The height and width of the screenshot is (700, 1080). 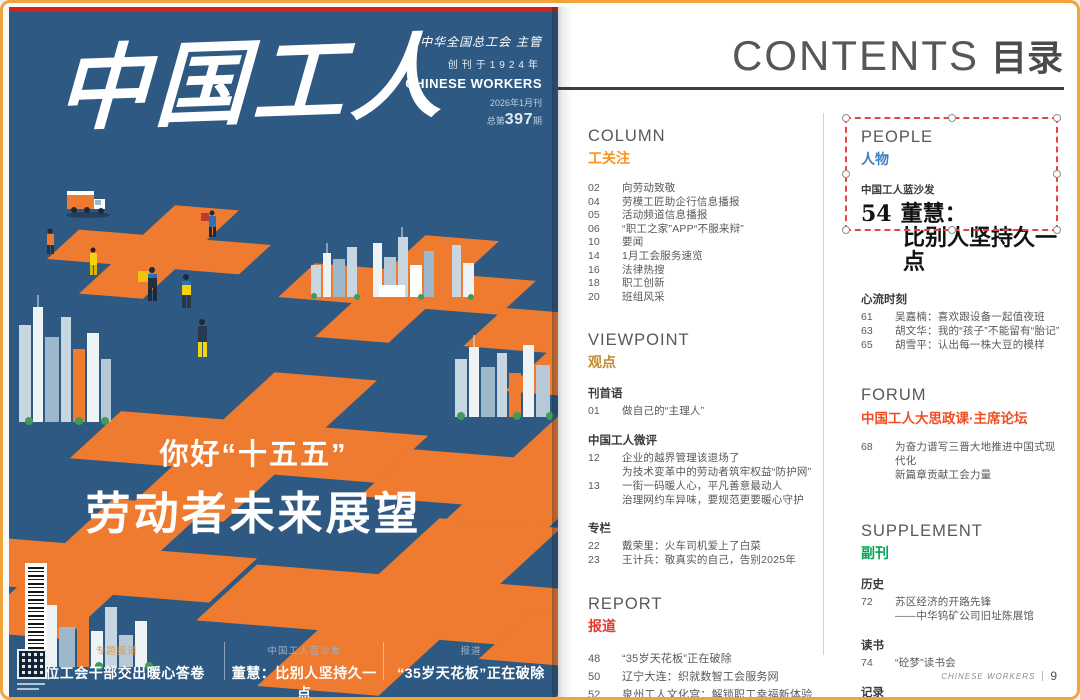 I want to click on section-title-en: PEOPLE, so click(x=897, y=137).